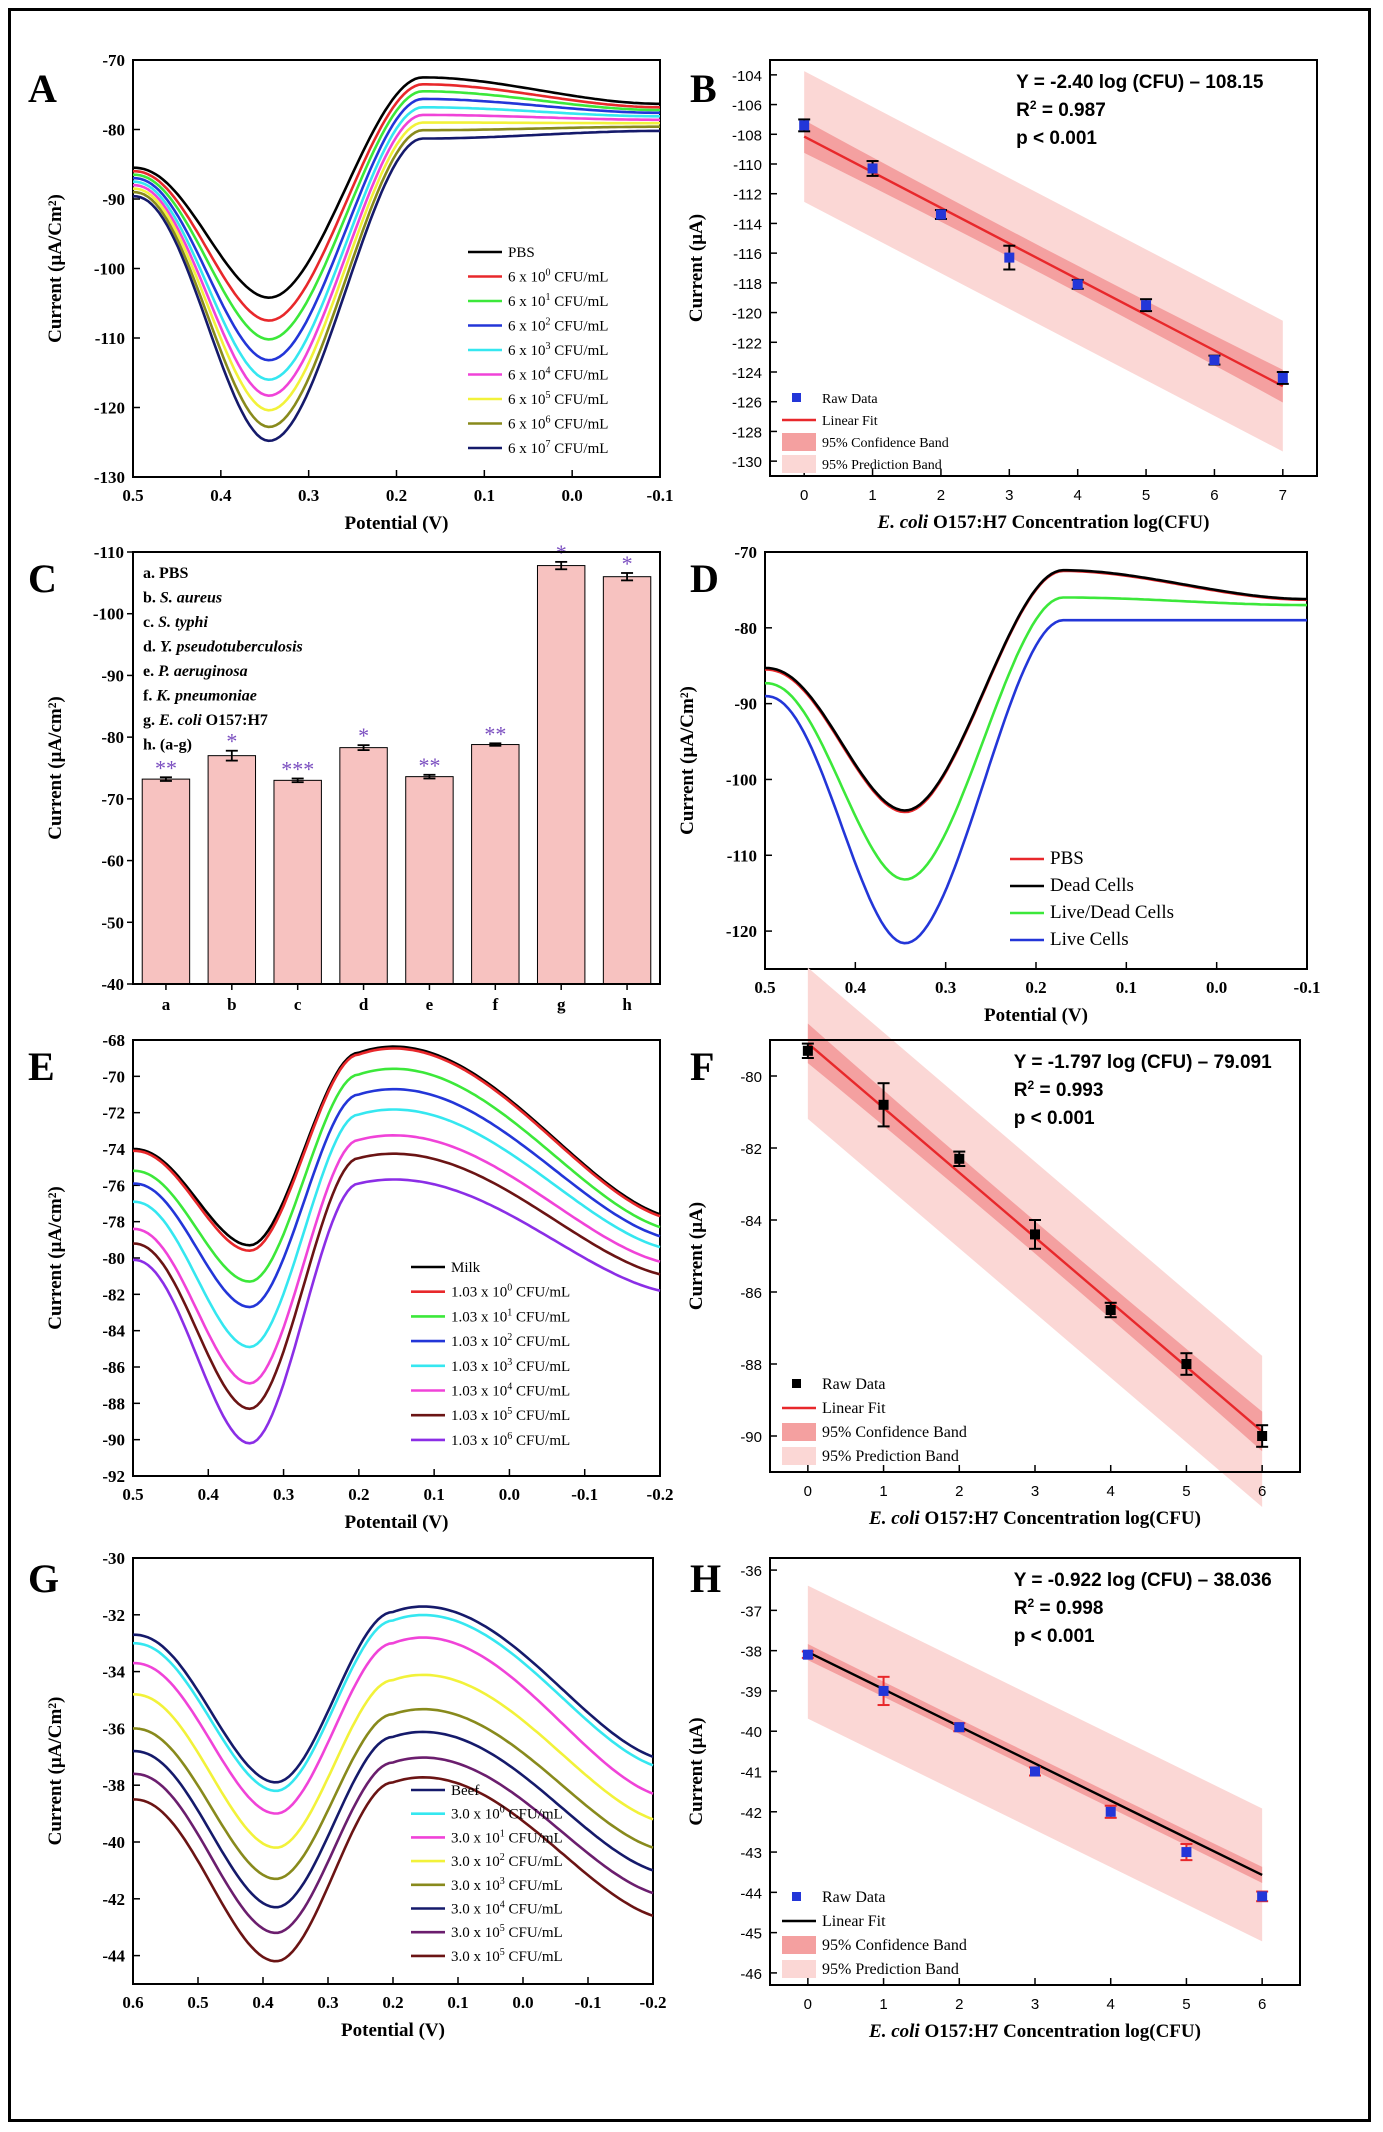  I want to click on legend-label: Live/Dead Cells, so click(1112, 912).